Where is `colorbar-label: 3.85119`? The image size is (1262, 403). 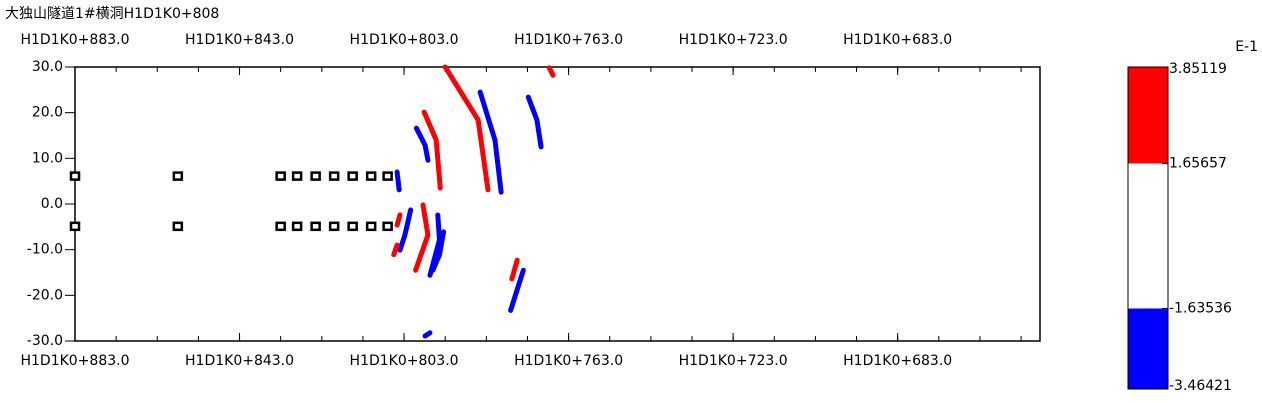
colorbar-label: 3.85119 is located at coordinates (1198, 69).